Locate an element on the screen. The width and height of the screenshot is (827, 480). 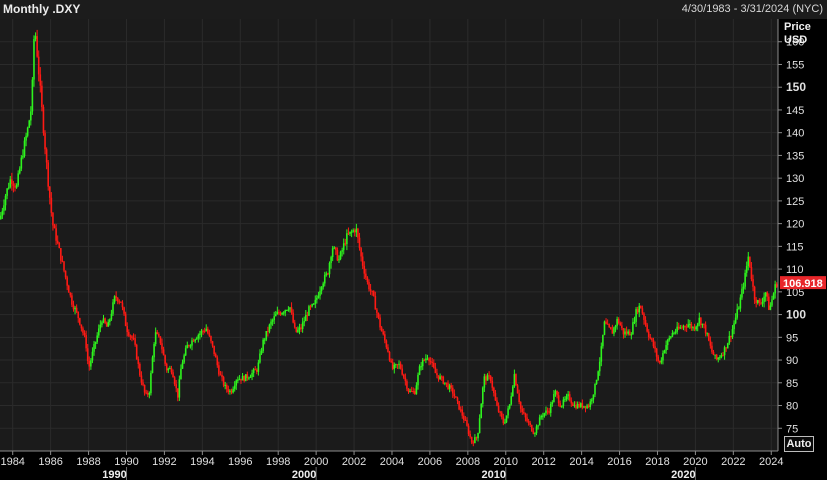
auto-scale-button: Auto is located at coordinates (799, 444).